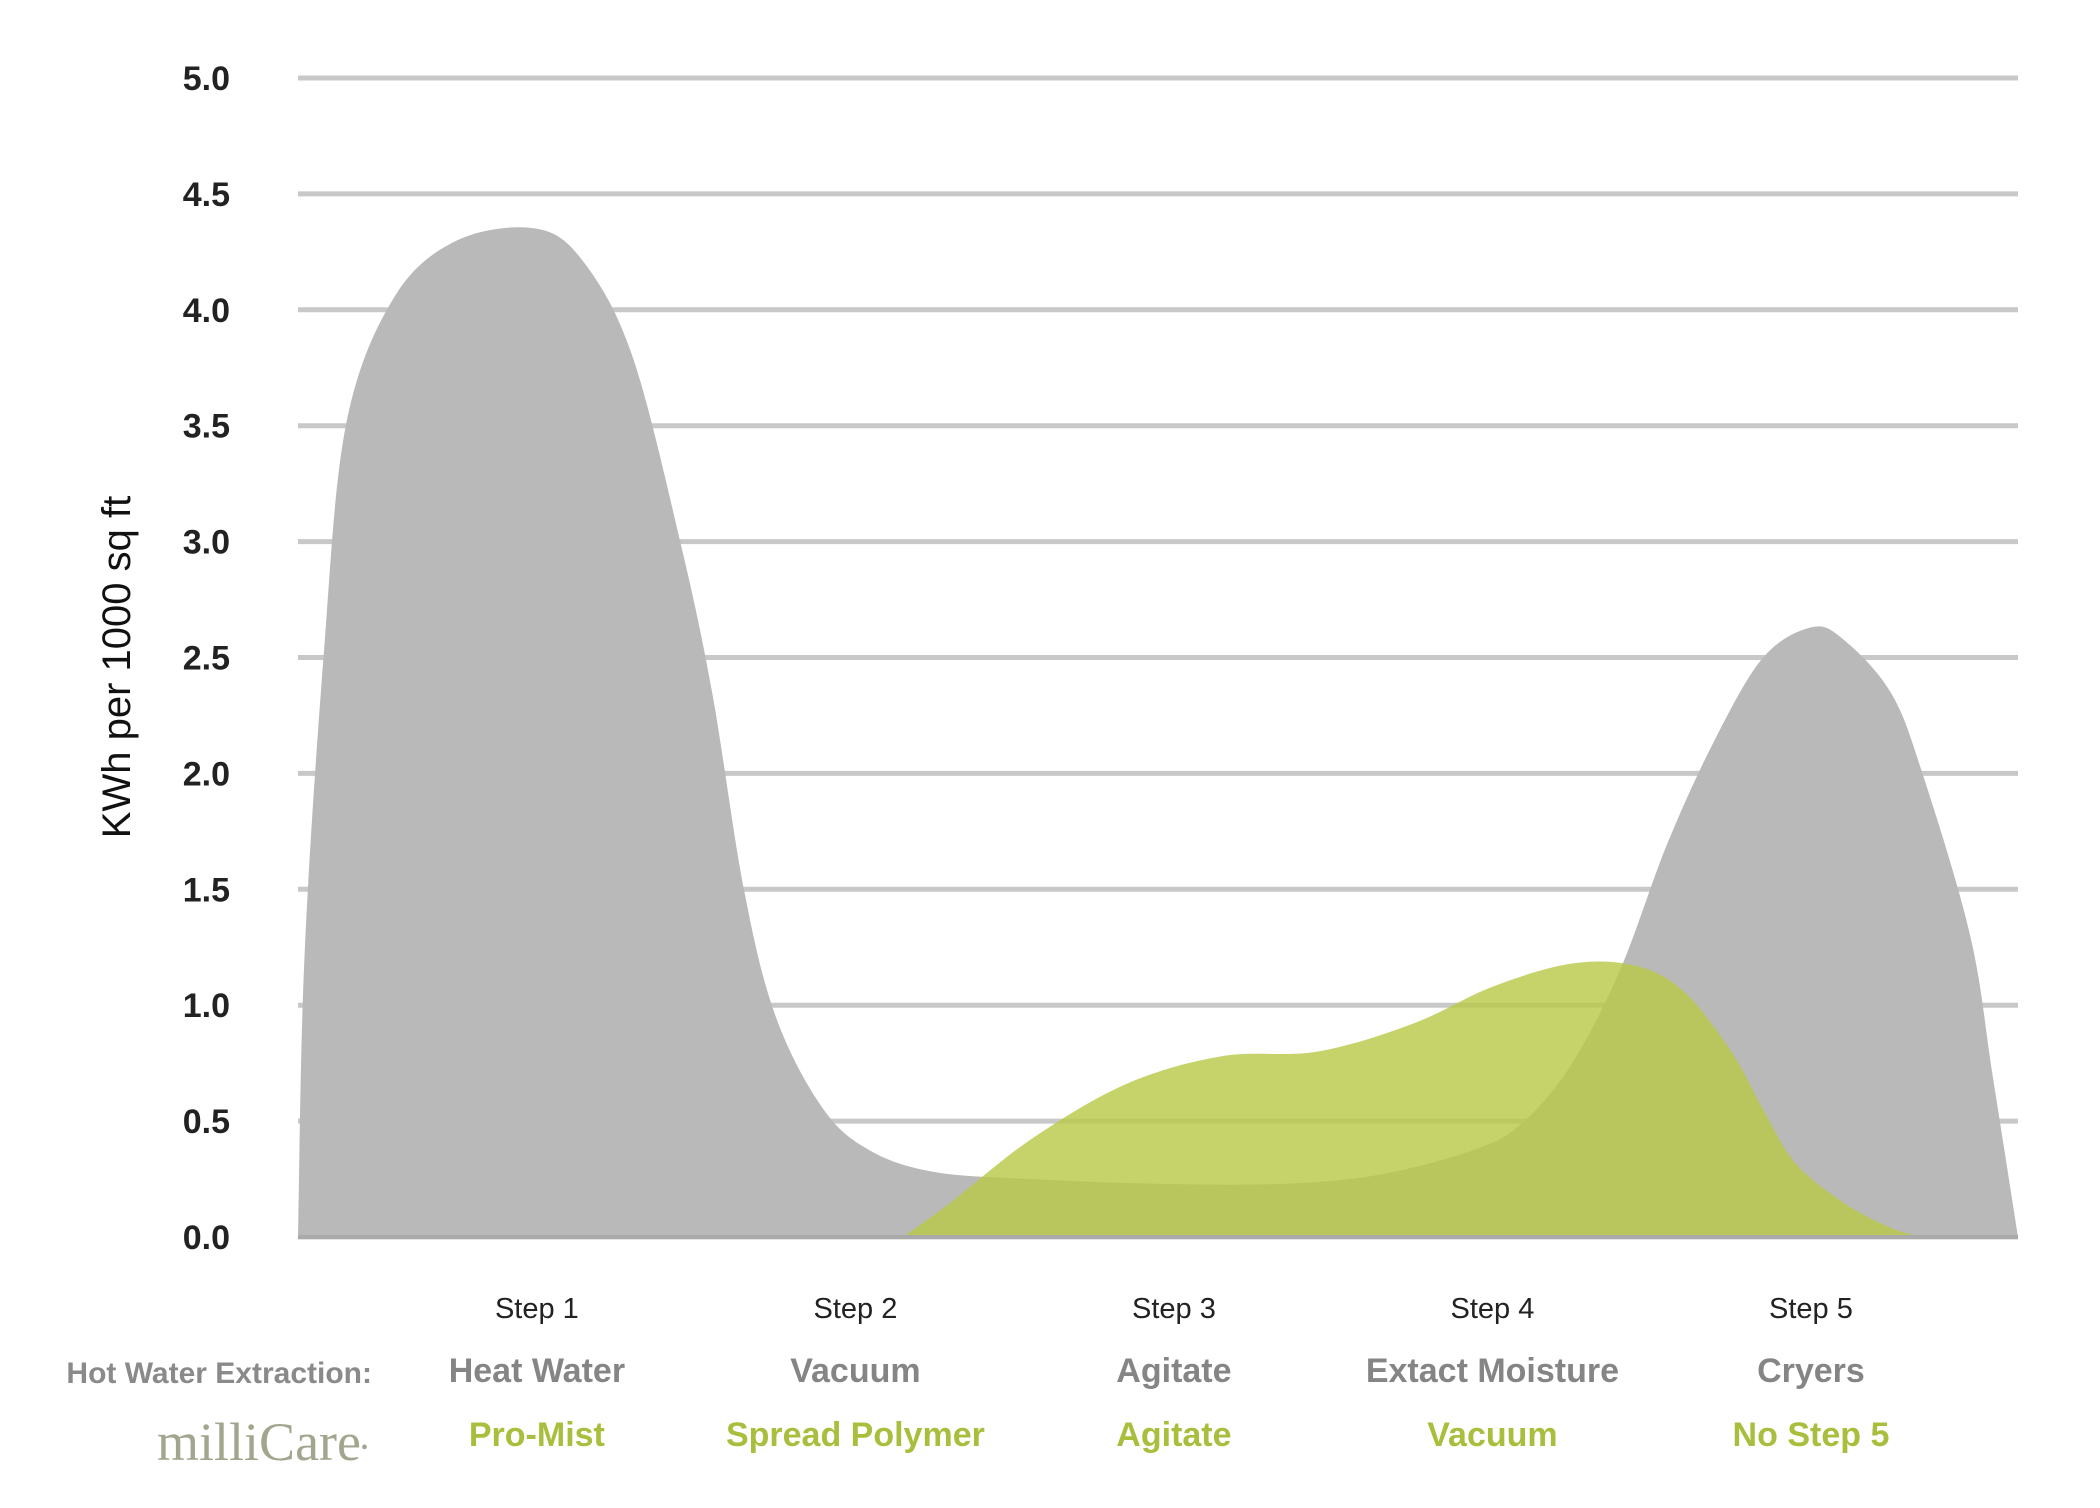 The height and width of the screenshot is (1508, 2100). Describe the element at coordinates (206, 890) in the screenshot. I see `y-tick-label: 1.5` at that location.